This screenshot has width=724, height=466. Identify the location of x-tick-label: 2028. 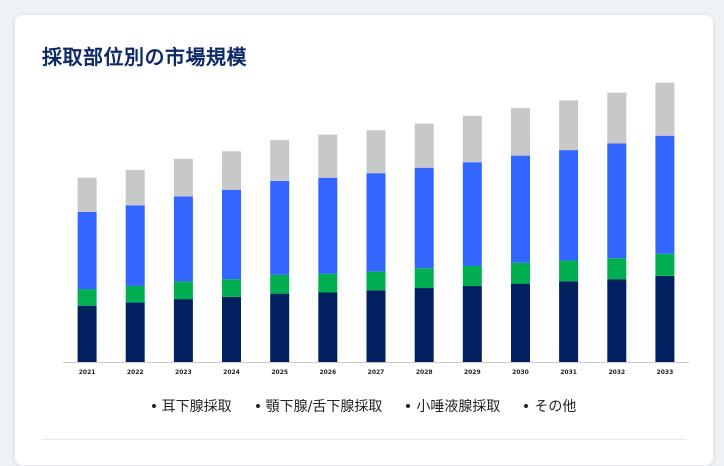
(424, 372).